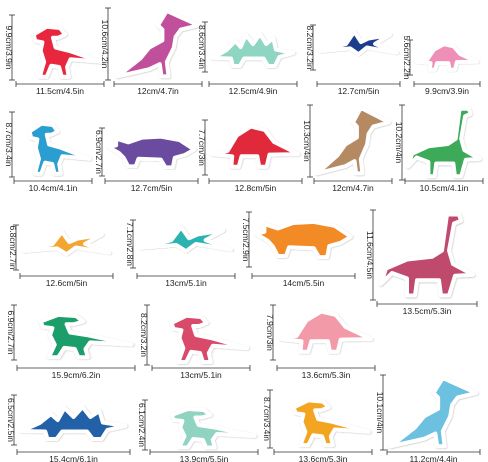  I want to click on width-label: 12.8cm/5in, so click(256, 188).